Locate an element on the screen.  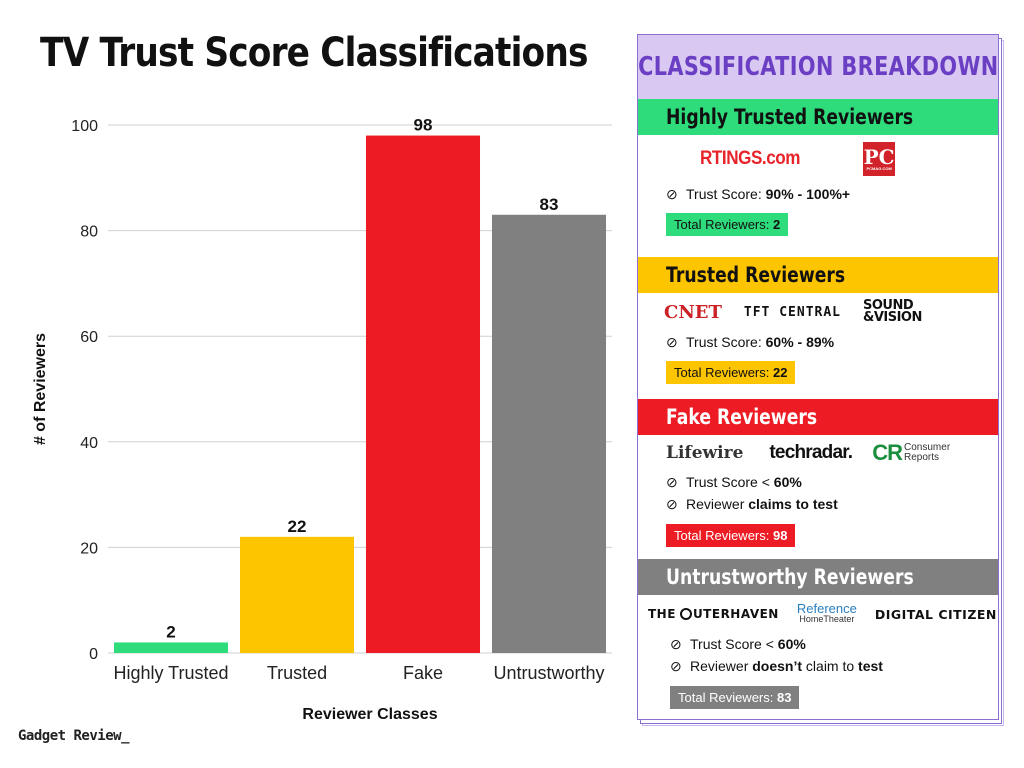
pcmag-logo: PC PCMAG.COM is located at coordinates (879, 159).